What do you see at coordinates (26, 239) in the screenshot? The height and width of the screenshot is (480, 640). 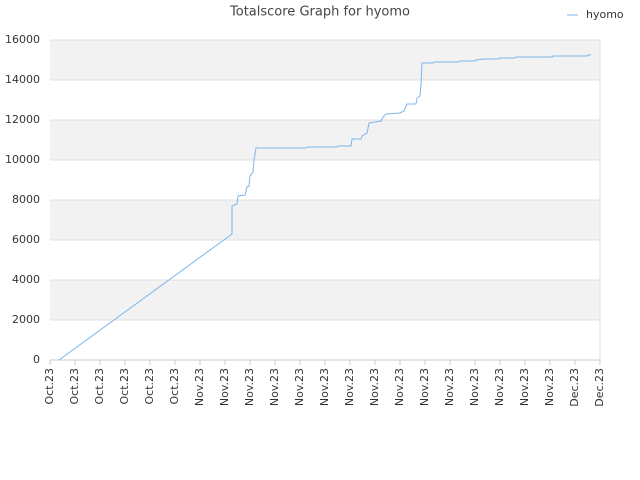 I see `y-tick-label: 6000` at bounding box center [26, 239].